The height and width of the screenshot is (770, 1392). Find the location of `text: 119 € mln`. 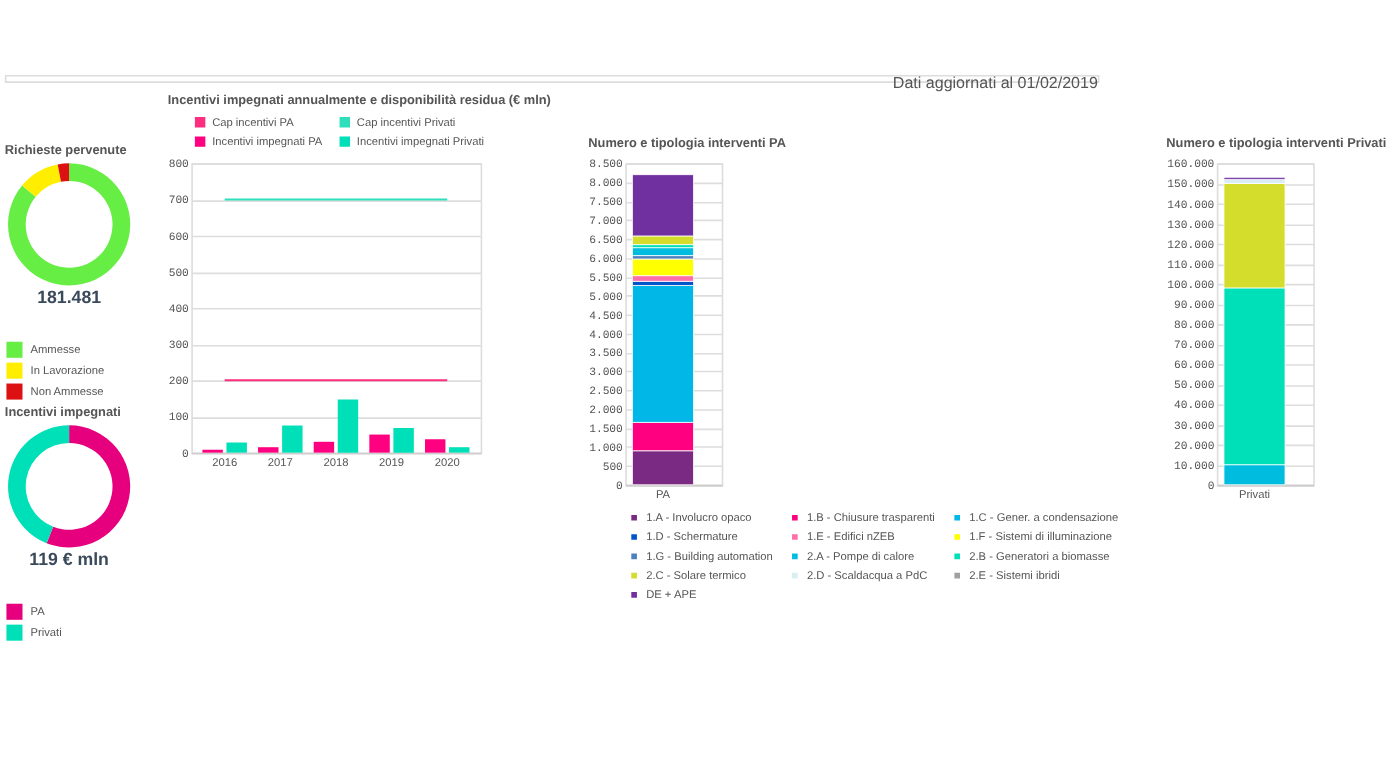

text: 119 € mln is located at coordinates (69, 559).